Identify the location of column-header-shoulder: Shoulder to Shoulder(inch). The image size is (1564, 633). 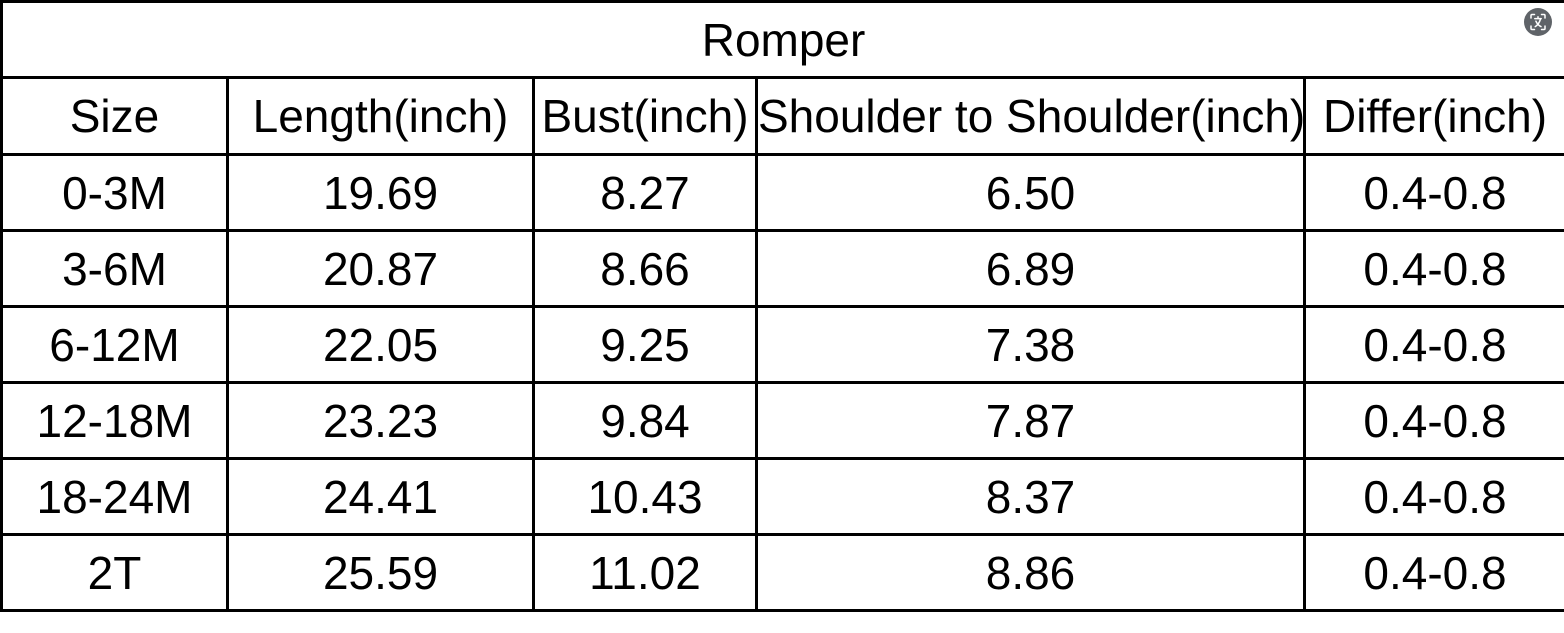
(1030, 116).